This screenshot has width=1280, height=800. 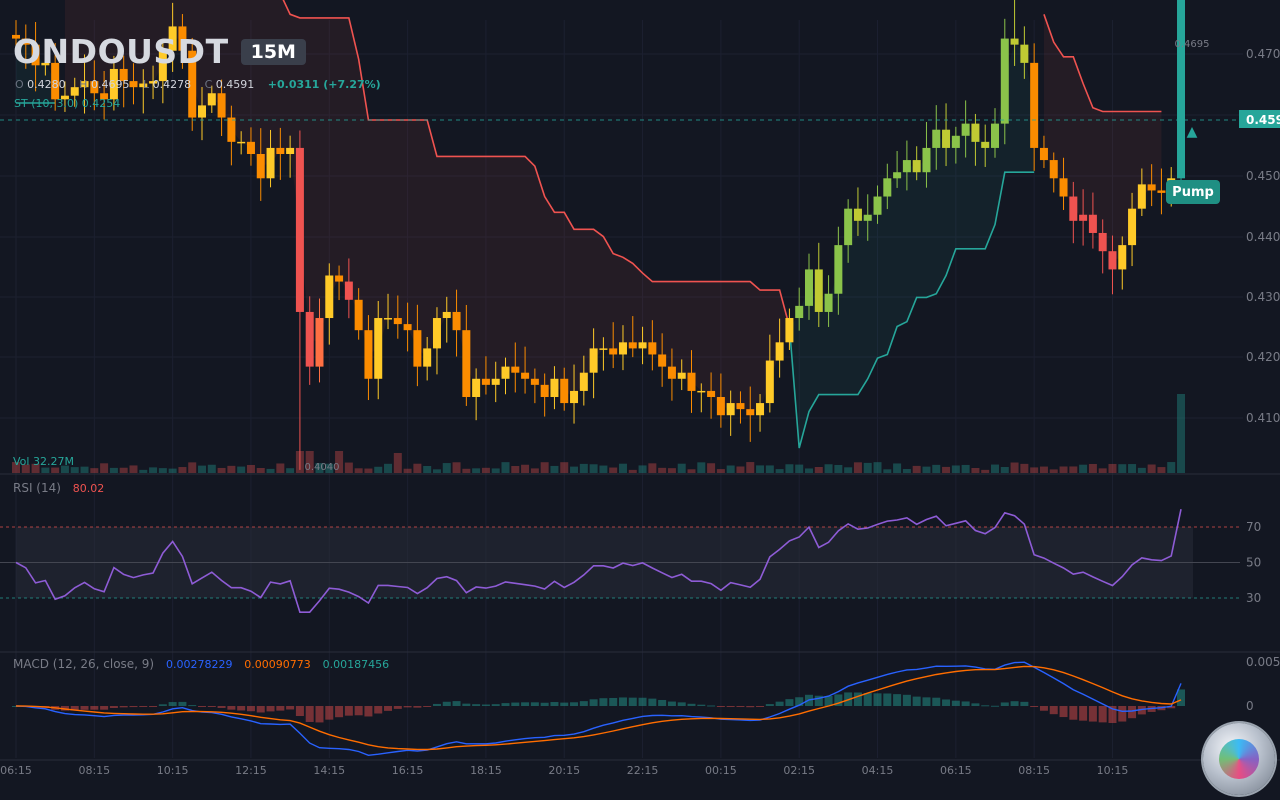 I want to click on pump-label-bg, so click(x=1193, y=192).